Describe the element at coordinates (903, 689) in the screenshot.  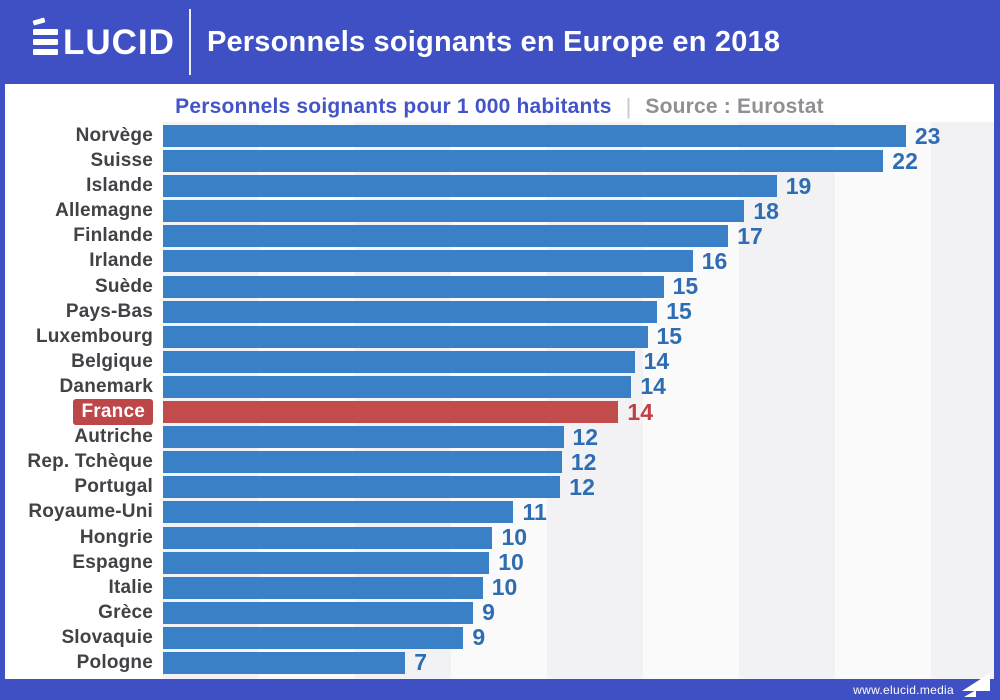
I see `footer-url: www.elucid.media` at that location.